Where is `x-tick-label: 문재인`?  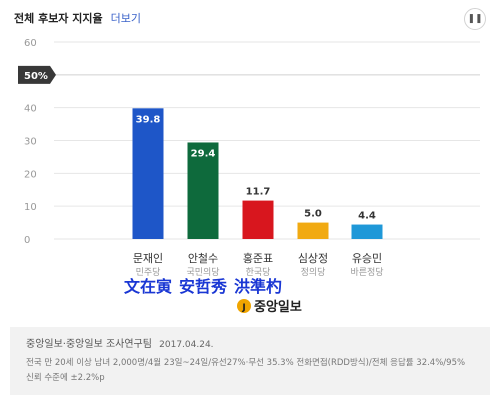 x-tick-label: 문재인 is located at coordinates (148, 258).